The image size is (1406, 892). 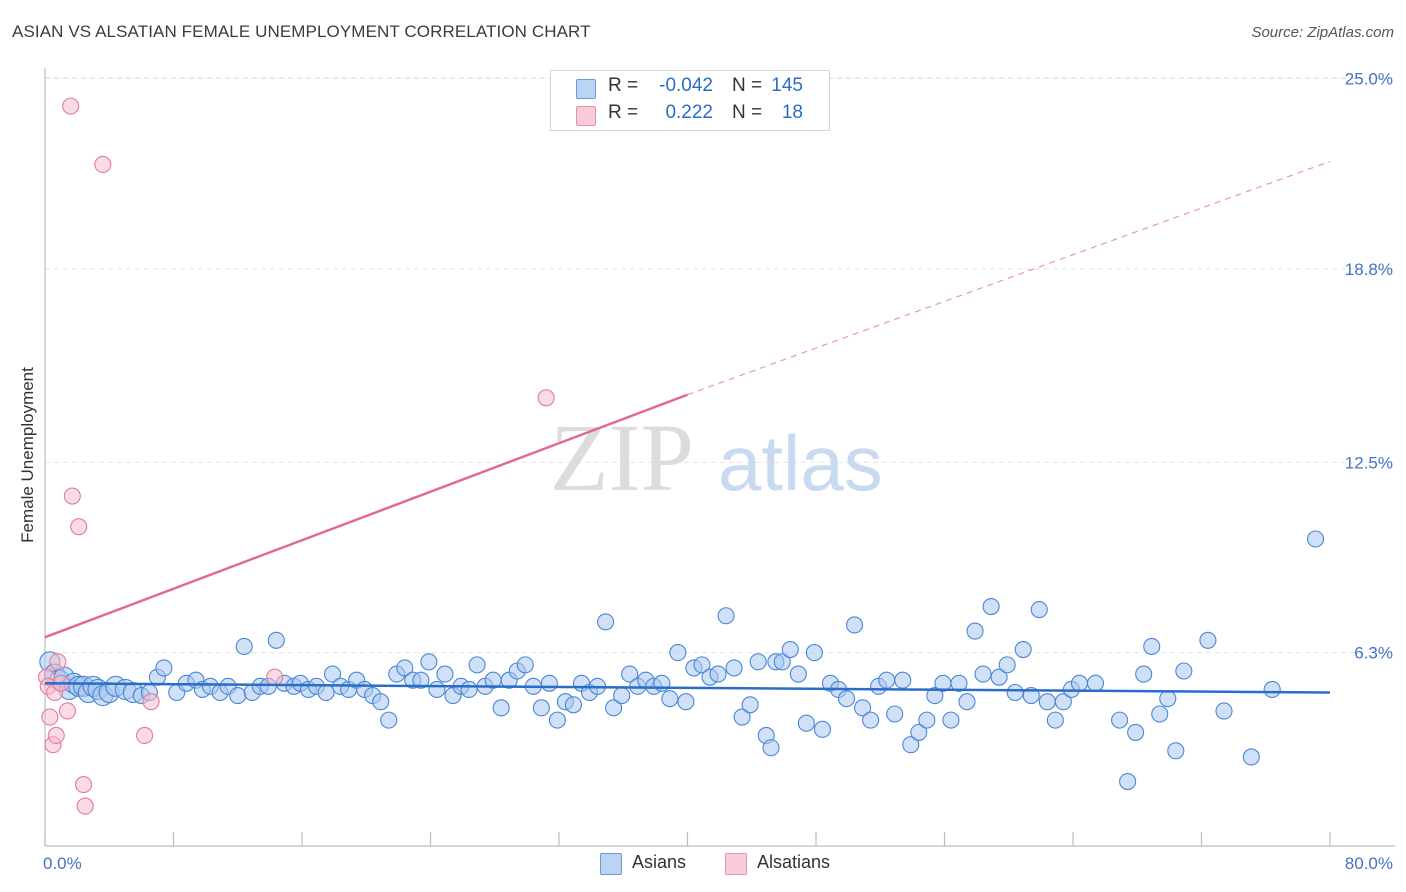 I want to click on asians-n-value: 145, so click(x=787, y=85).